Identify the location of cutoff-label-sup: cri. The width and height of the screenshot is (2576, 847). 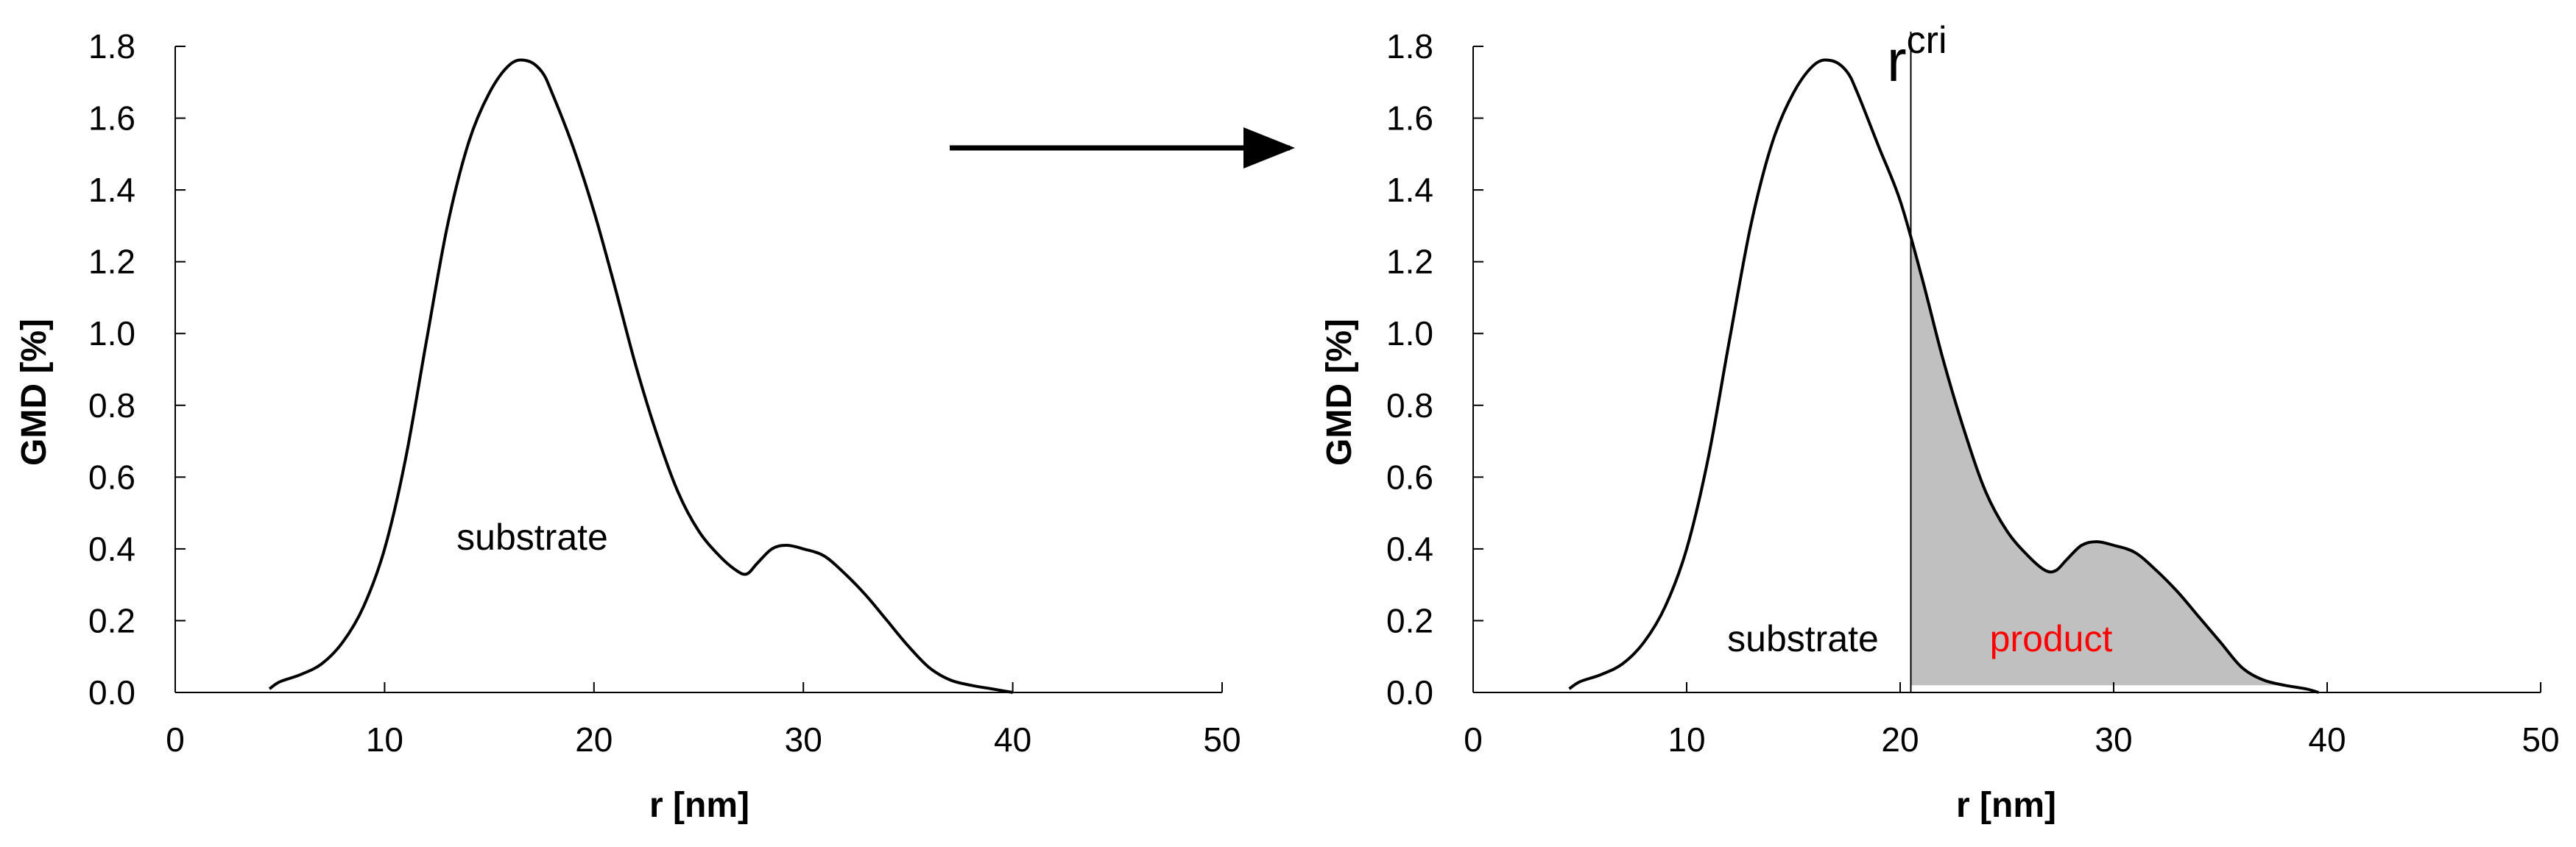
(1927, 40).